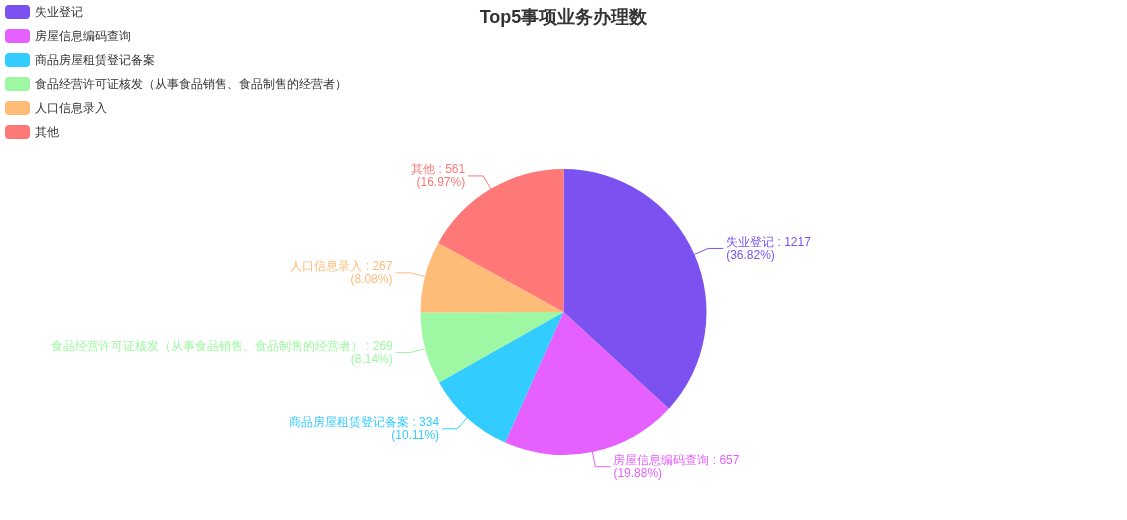 The image size is (1127, 520). Describe the element at coordinates (71, 108) in the screenshot. I see `legend-label: 人口信息录入` at that location.